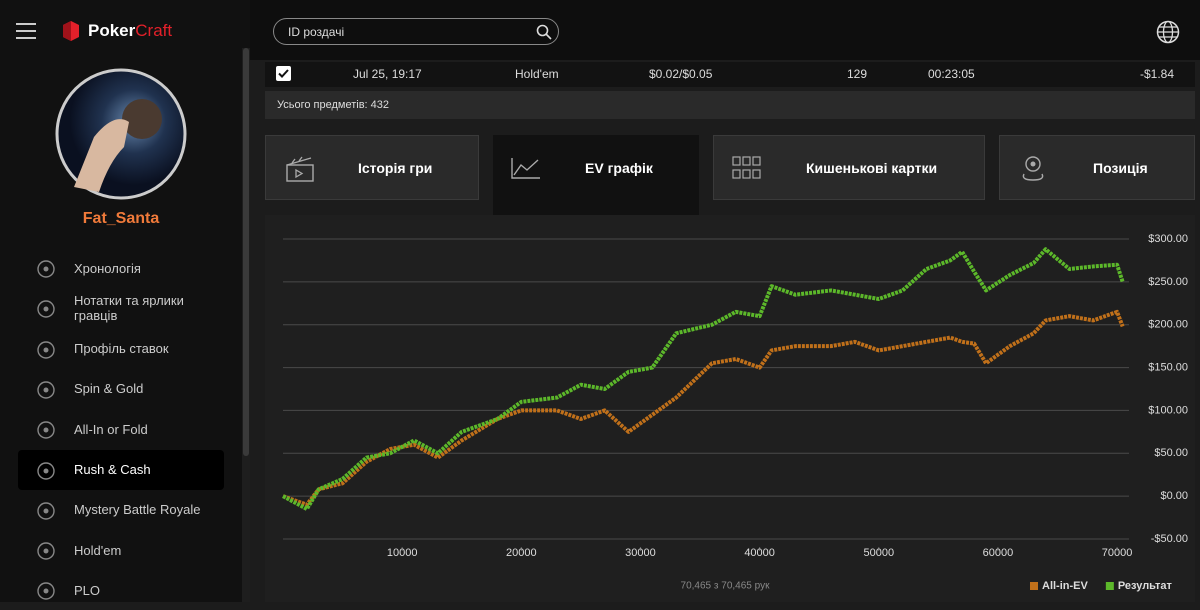 This screenshot has height=610, width=1200. I want to click on menu-item: Rush & Cash, so click(121, 469).